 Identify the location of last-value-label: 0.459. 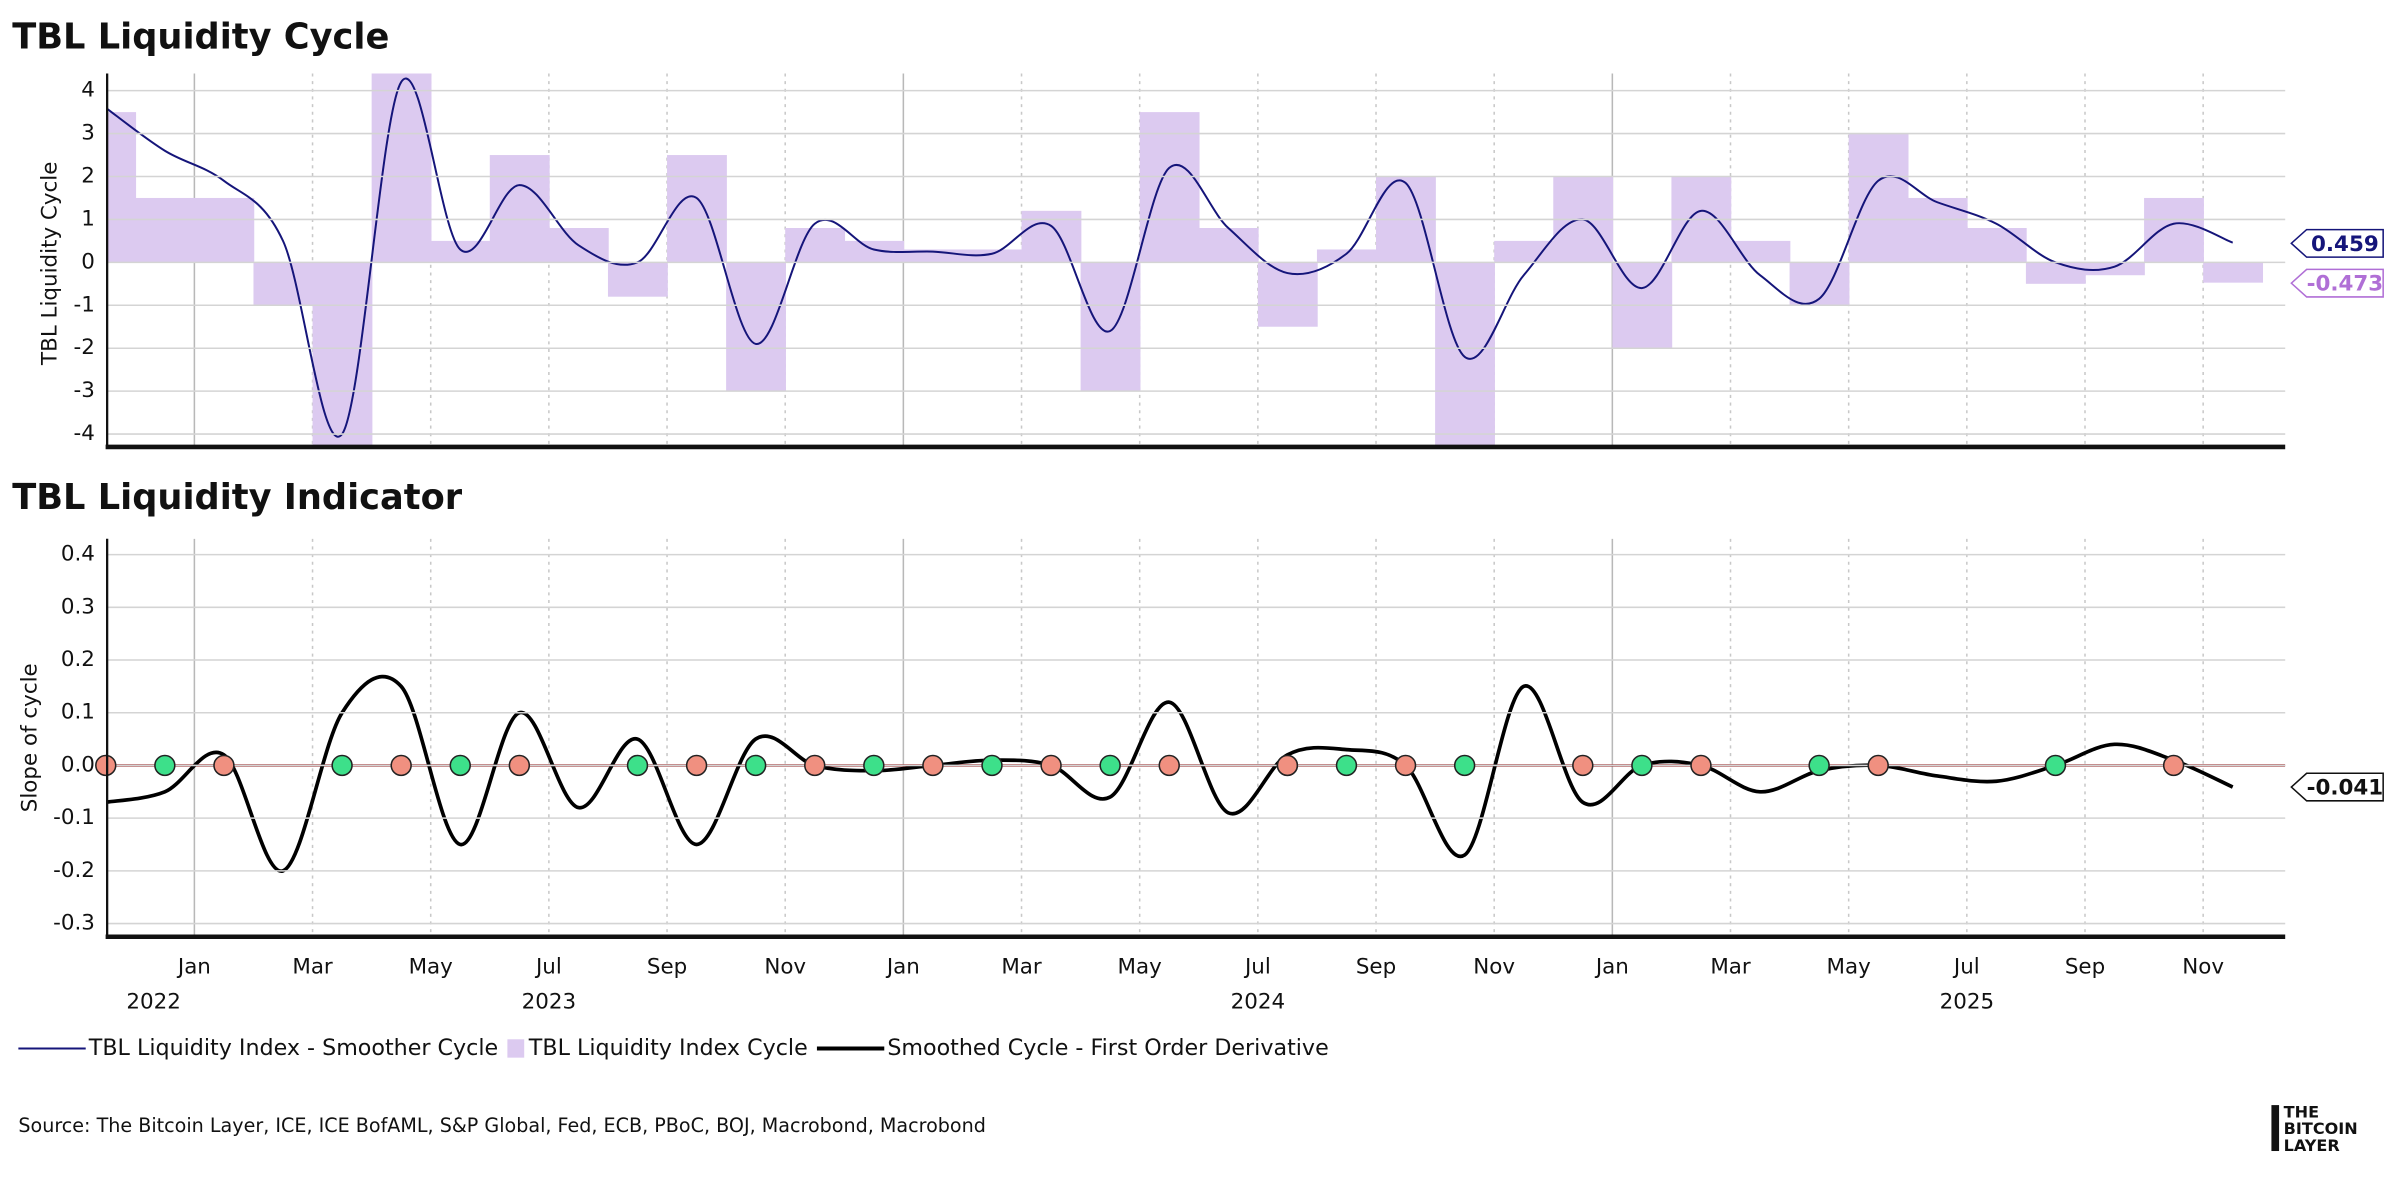
(2345, 244).